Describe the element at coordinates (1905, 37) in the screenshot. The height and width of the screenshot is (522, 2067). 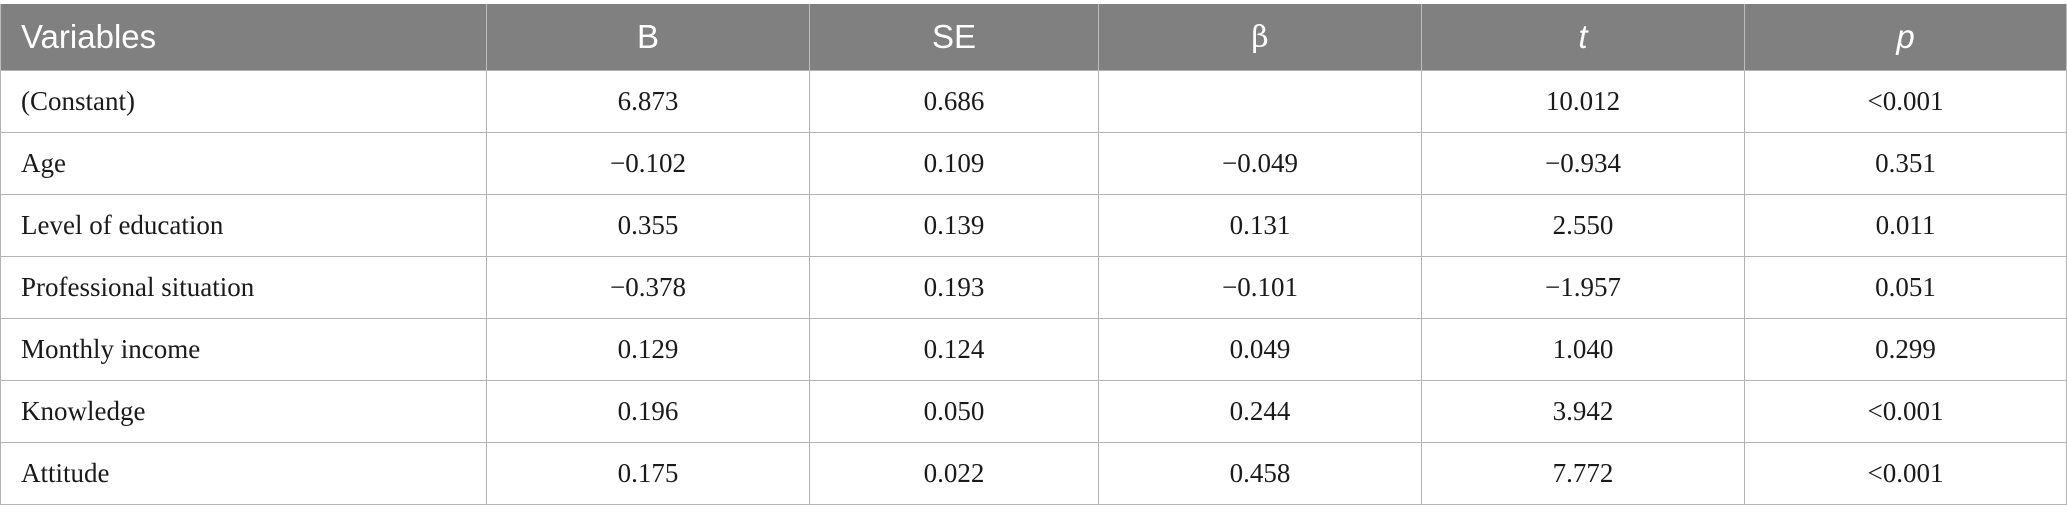
I see `header-p: p` at that location.